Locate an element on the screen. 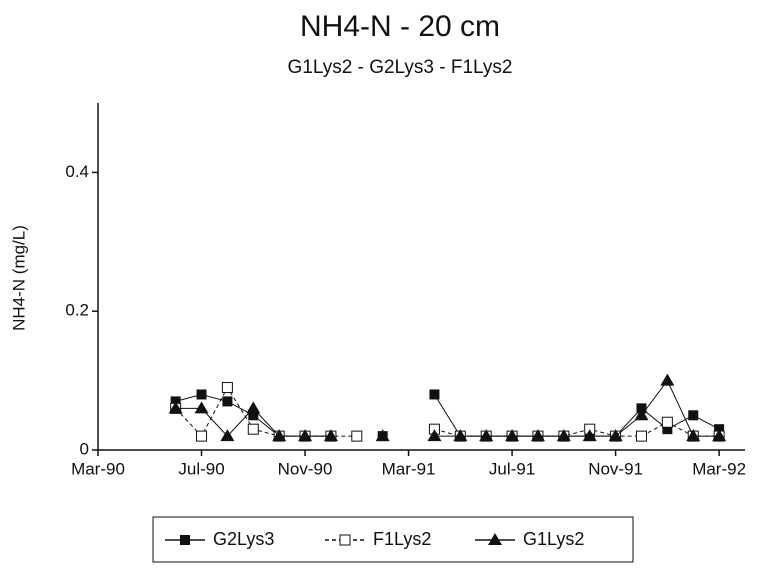 This screenshot has height=577, width=764. x-tick-label: Jul-90 is located at coordinates (201, 468).